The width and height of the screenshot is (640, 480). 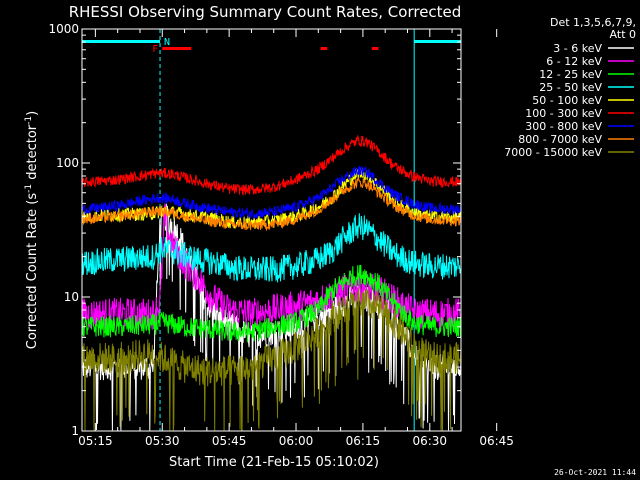 I want to click on legend-entry-label: 6 - 12 keV, so click(x=574, y=61).